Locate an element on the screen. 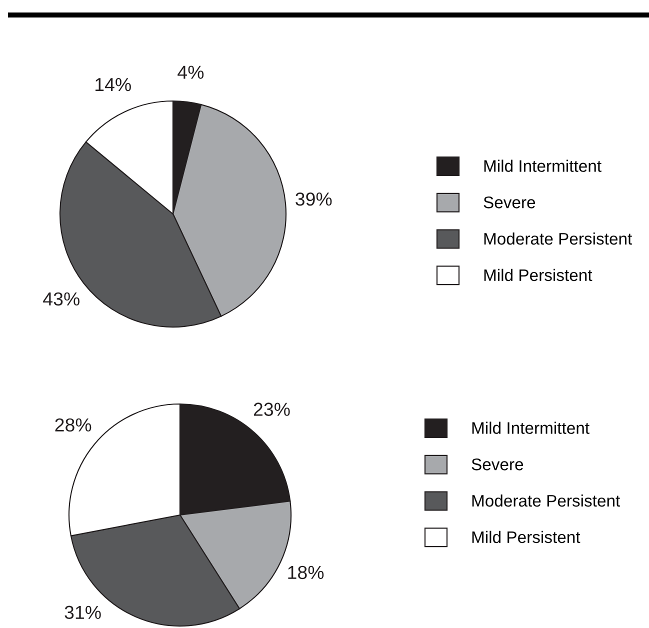 This screenshot has height=628, width=649. data-label: 4% is located at coordinates (191, 72).